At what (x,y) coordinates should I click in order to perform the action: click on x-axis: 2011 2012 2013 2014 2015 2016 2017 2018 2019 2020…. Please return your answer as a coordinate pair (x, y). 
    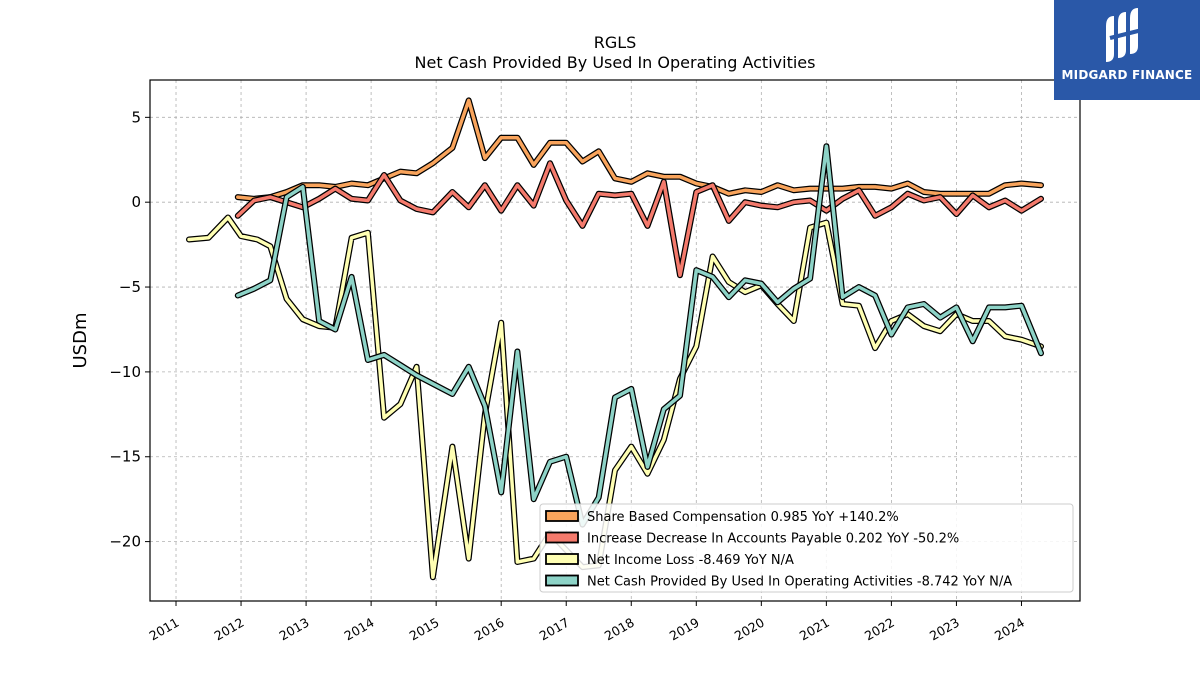
    Looking at the image, I should click on (586, 622).